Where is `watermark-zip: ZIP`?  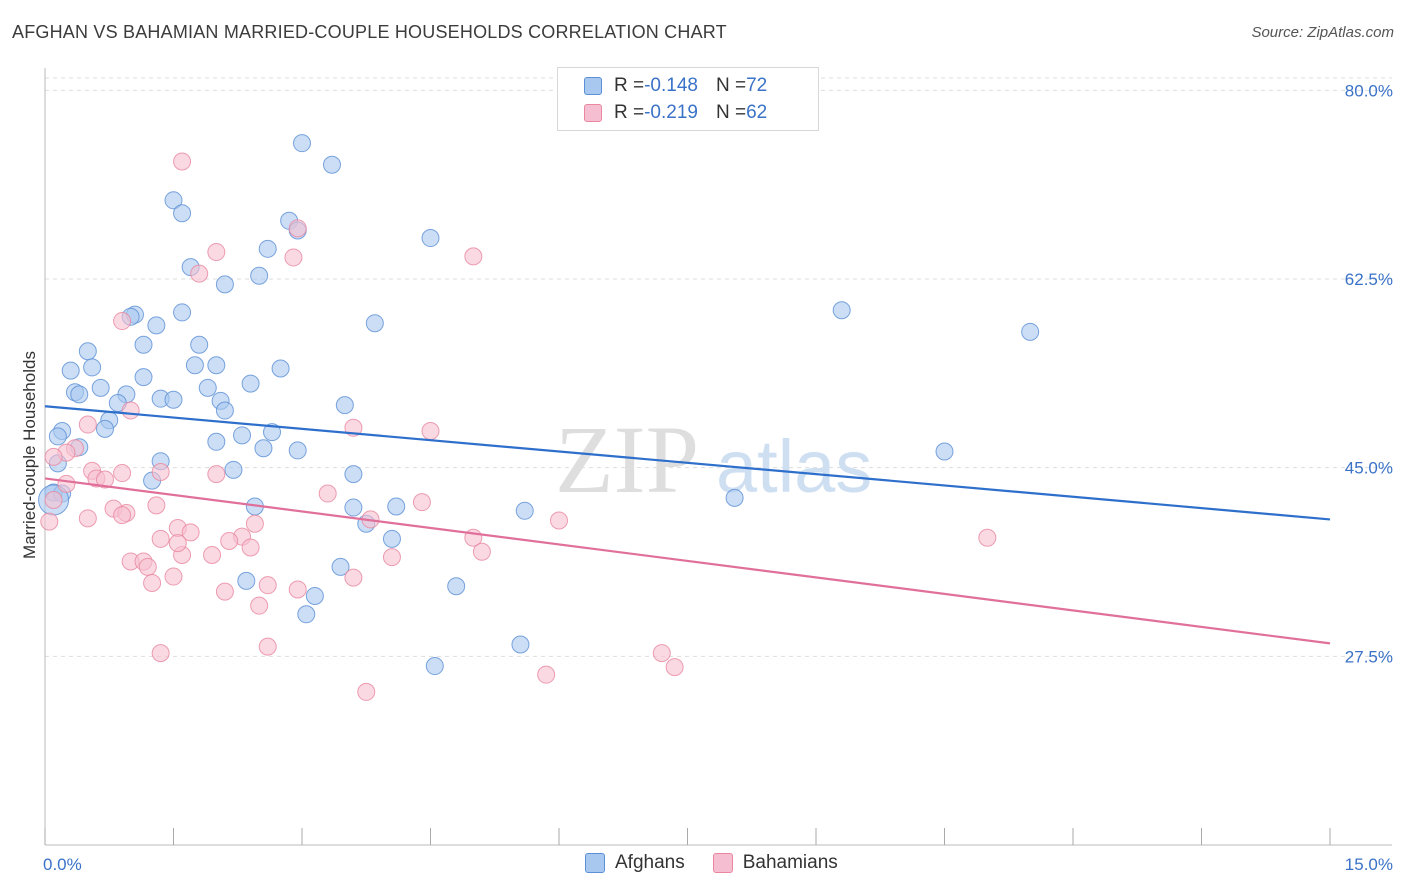
watermark-zip: ZIP is located at coordinates (627, 459).